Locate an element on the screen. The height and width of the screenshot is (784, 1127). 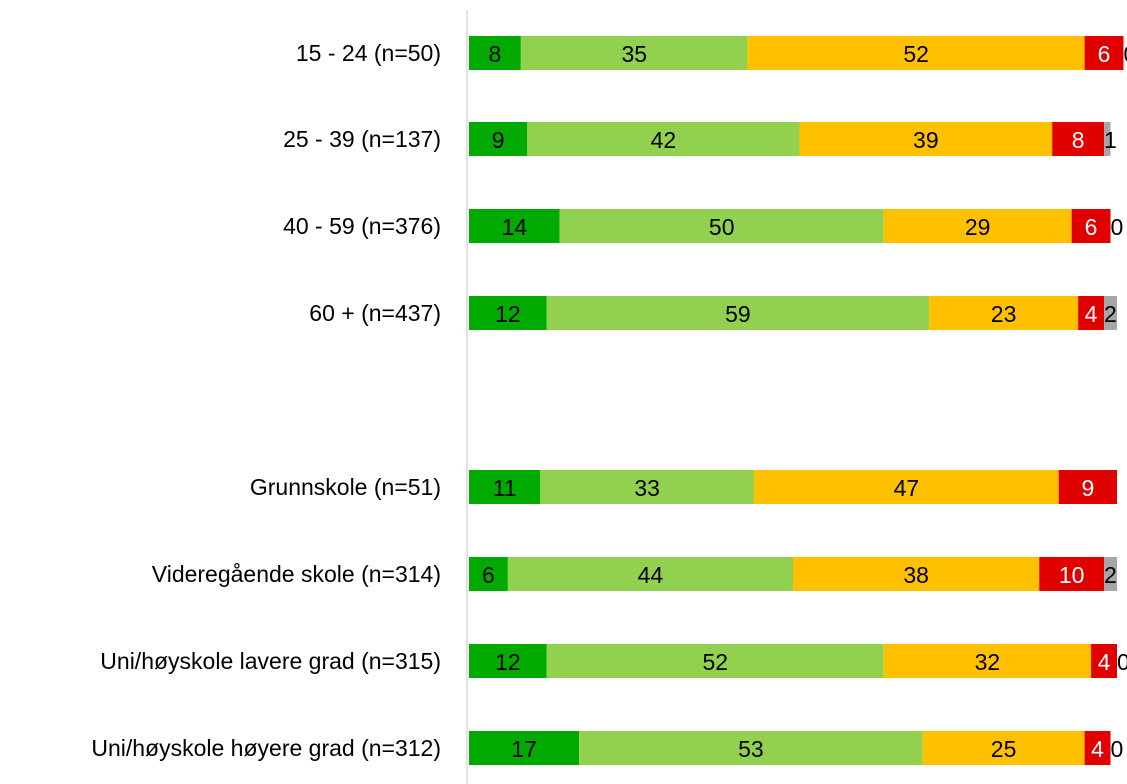
data-label: 38 is located at coordinates (916, 575).